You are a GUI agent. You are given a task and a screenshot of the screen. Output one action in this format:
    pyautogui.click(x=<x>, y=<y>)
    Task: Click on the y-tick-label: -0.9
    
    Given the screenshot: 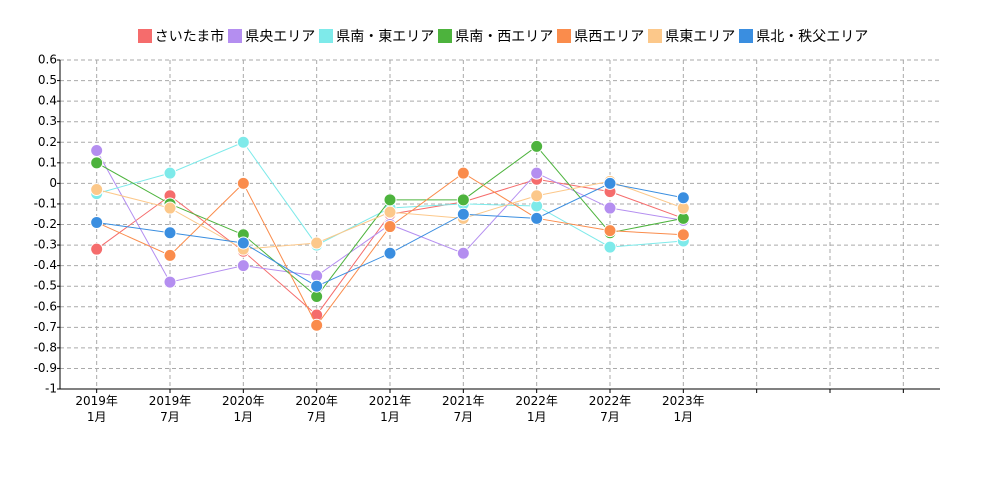 What is the action you would take?
    pyautogui.click(x=45, y=368)
    